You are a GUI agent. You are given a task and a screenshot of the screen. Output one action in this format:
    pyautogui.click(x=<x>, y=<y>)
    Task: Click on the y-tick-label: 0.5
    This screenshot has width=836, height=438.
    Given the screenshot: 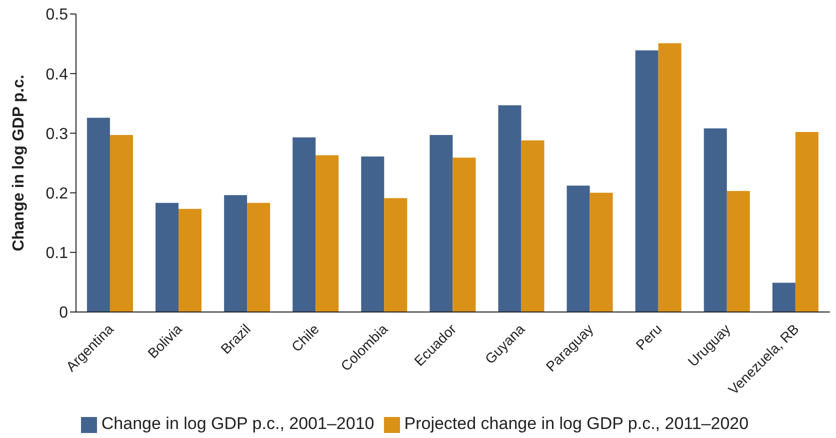 What is the action you would take?
    pyautogui.click(x=57, y=15)
    